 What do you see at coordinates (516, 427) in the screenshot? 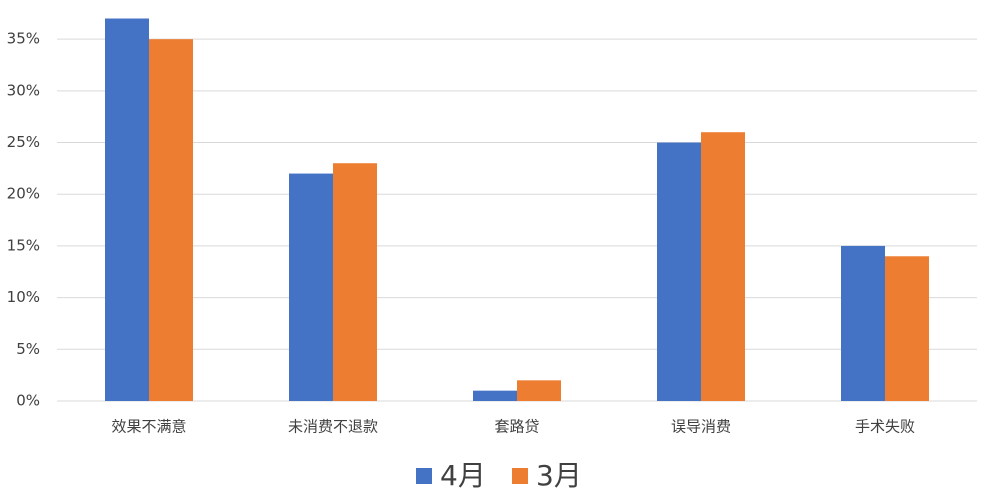
I see `x-tick-label: 套路贷` at bounding box center [516, 427].